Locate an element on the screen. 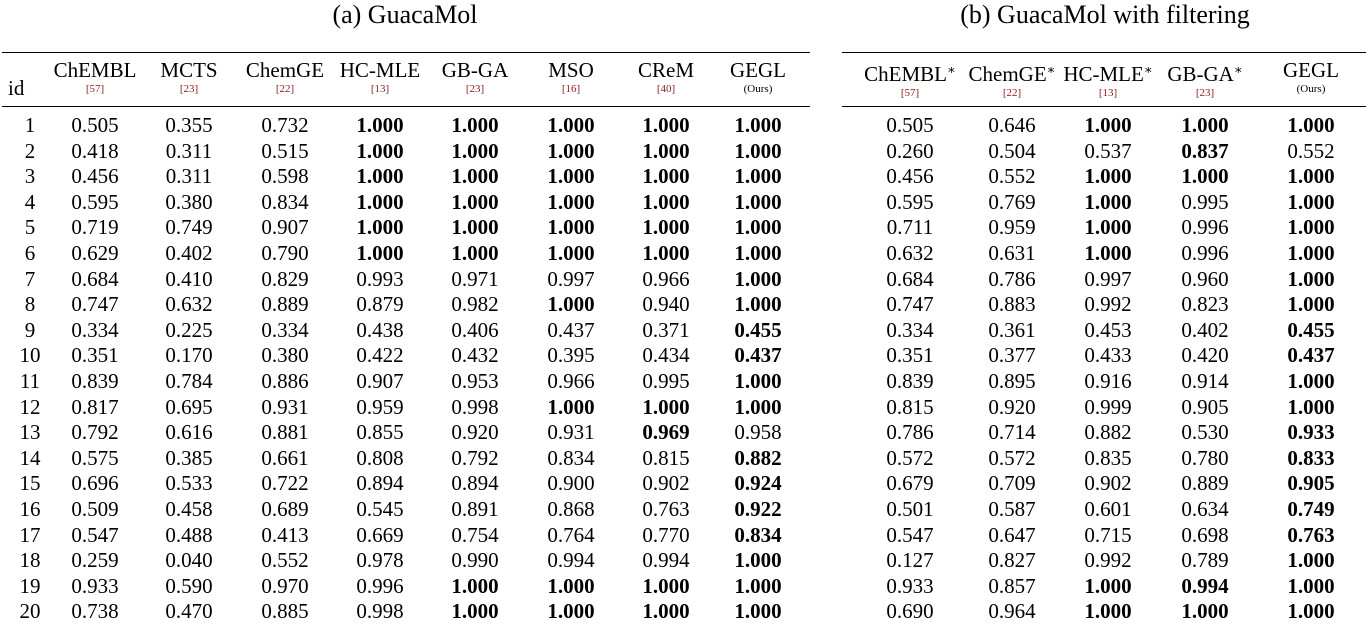 The width and height of the screenshot is (1370, 624). right-table-cell: 0.827 is located at coordinates (1012, 560).